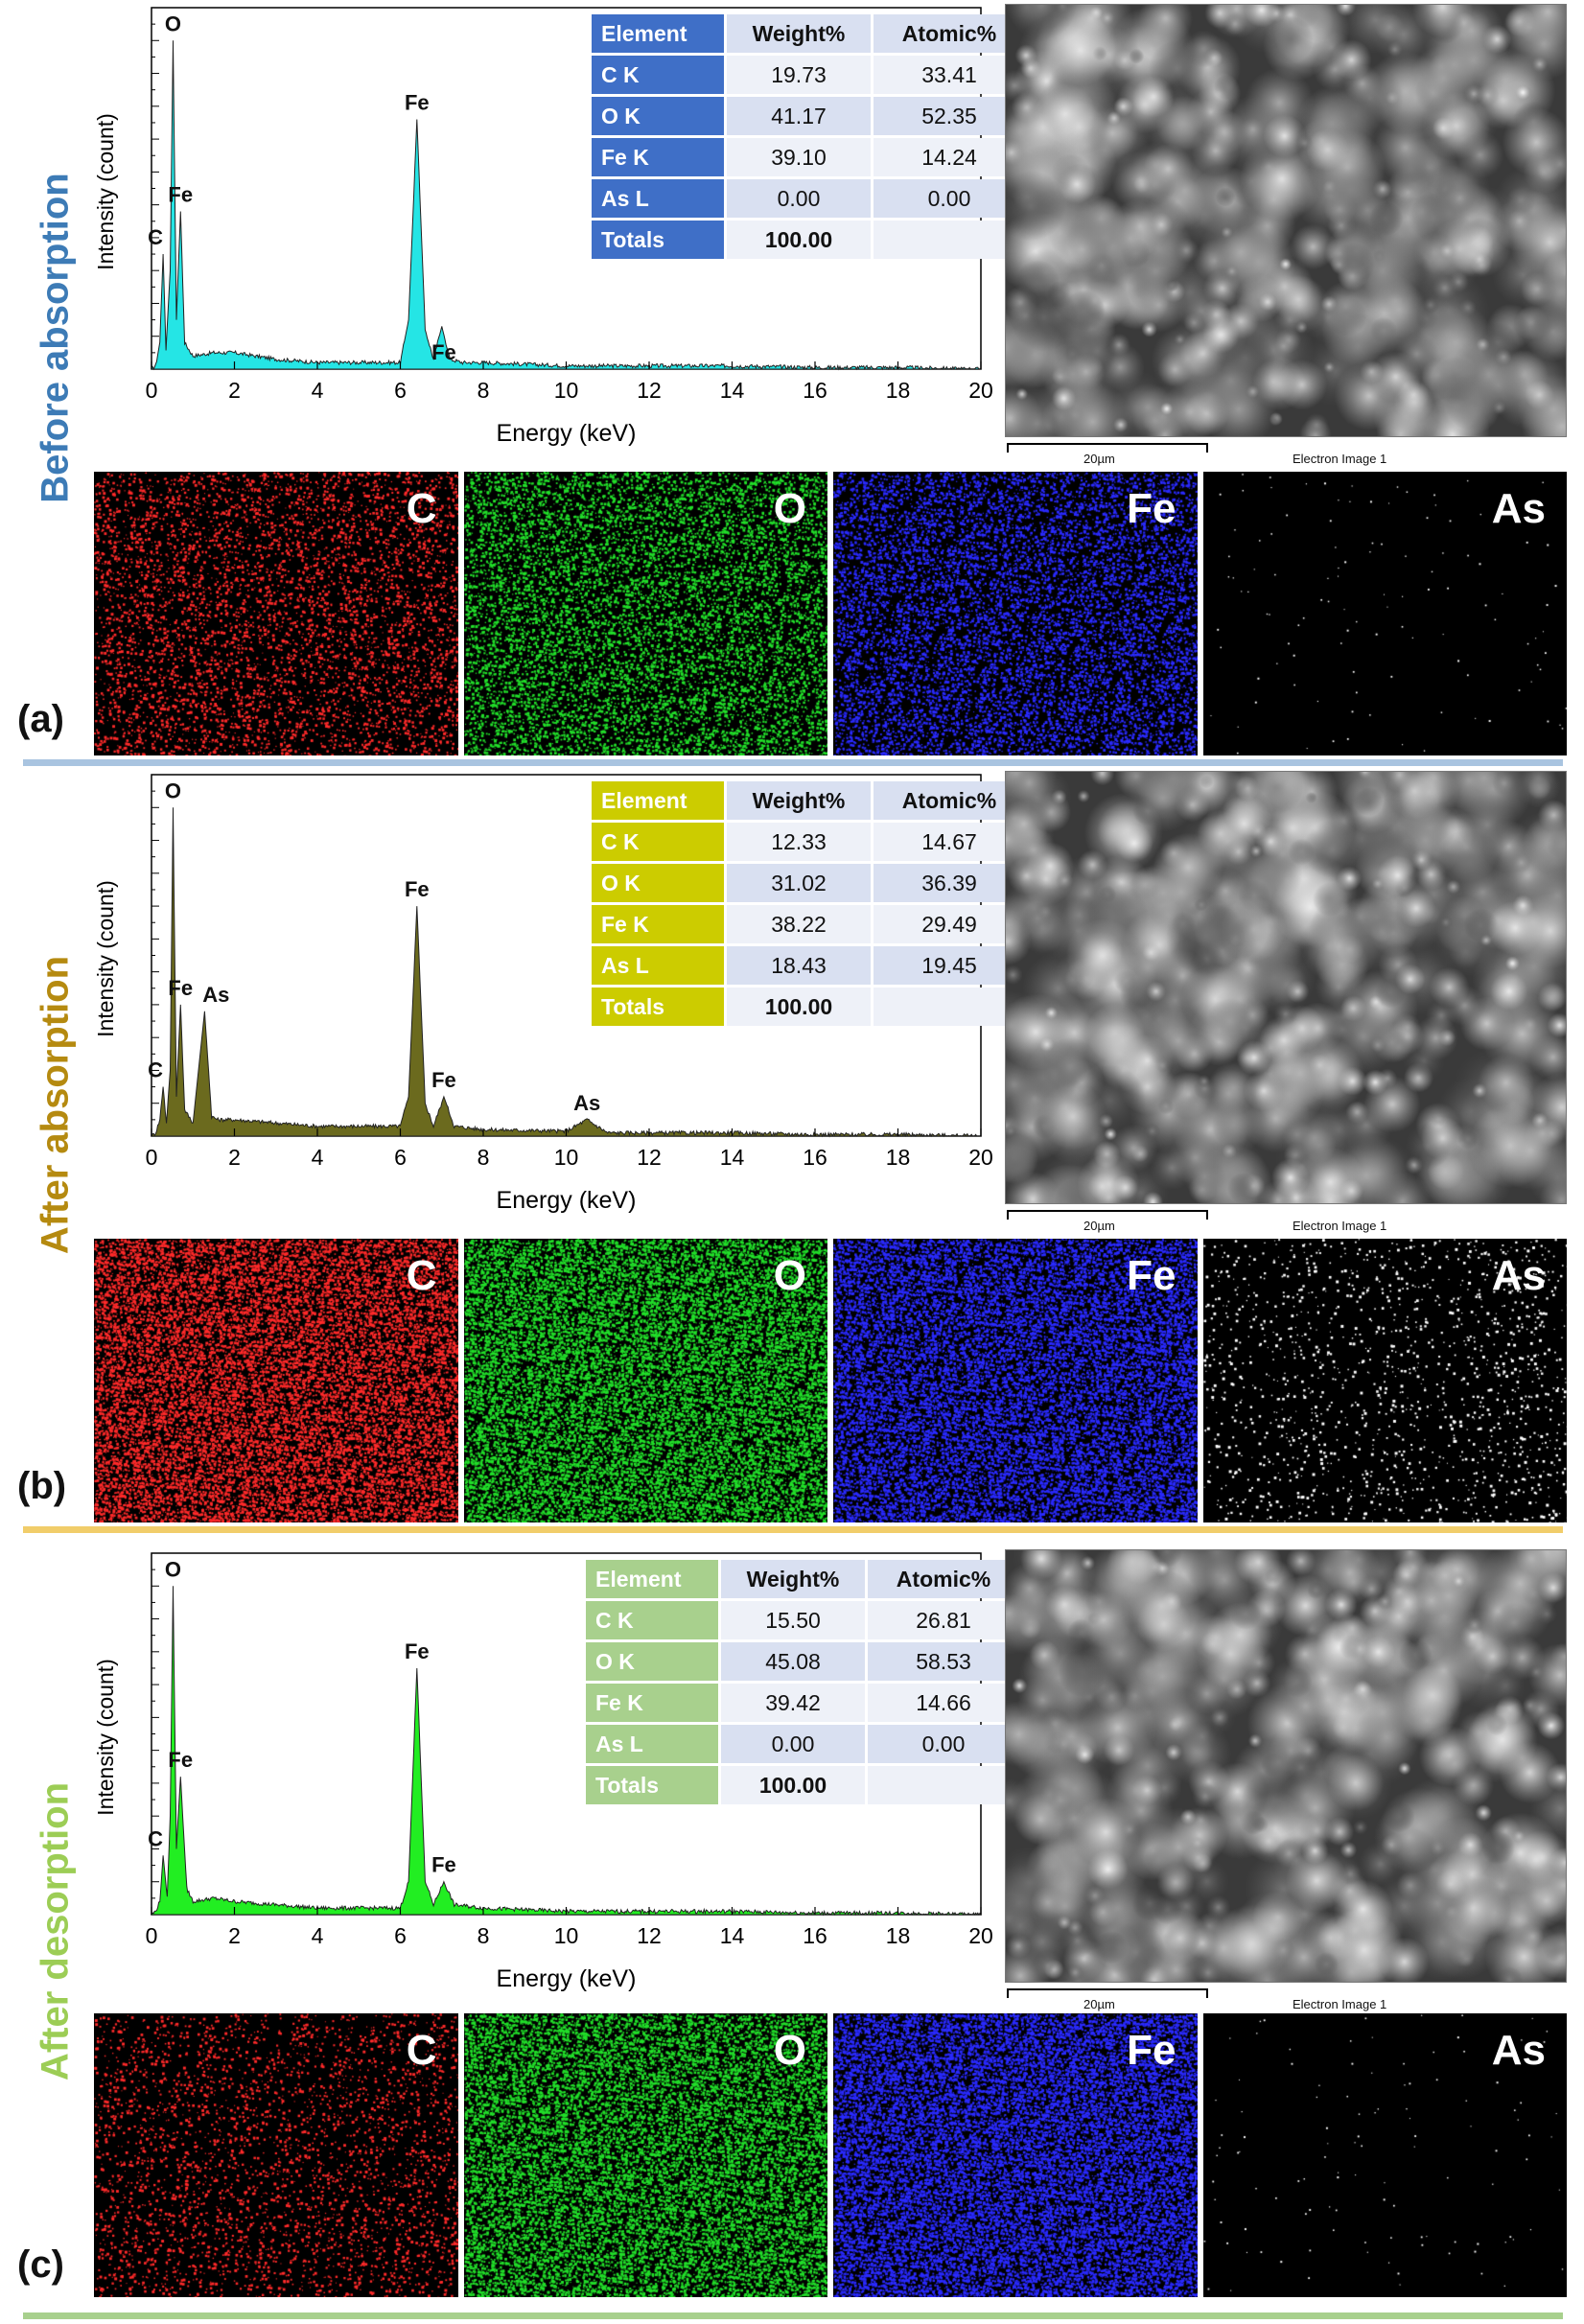 This screenshot has width=1584, height=2324. I want to click on x-tick-label: 12, so click(650, 1157).